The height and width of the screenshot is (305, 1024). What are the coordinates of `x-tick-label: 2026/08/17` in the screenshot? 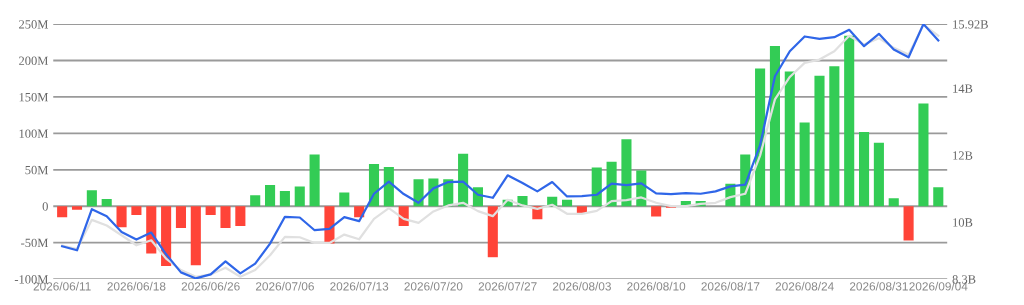 It's located at (730, 286).